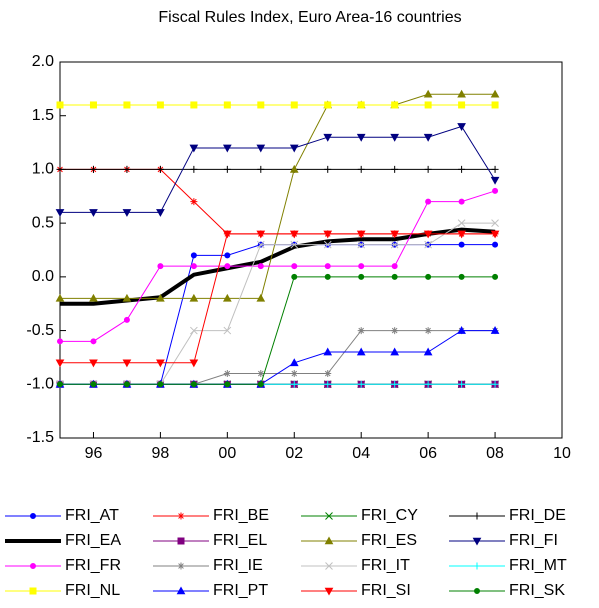 This screenshot has width=599, height=608. Describe the element at coordinates (533, 540) in the screenshot. I see `legend-label: FRI_FI` at that location.